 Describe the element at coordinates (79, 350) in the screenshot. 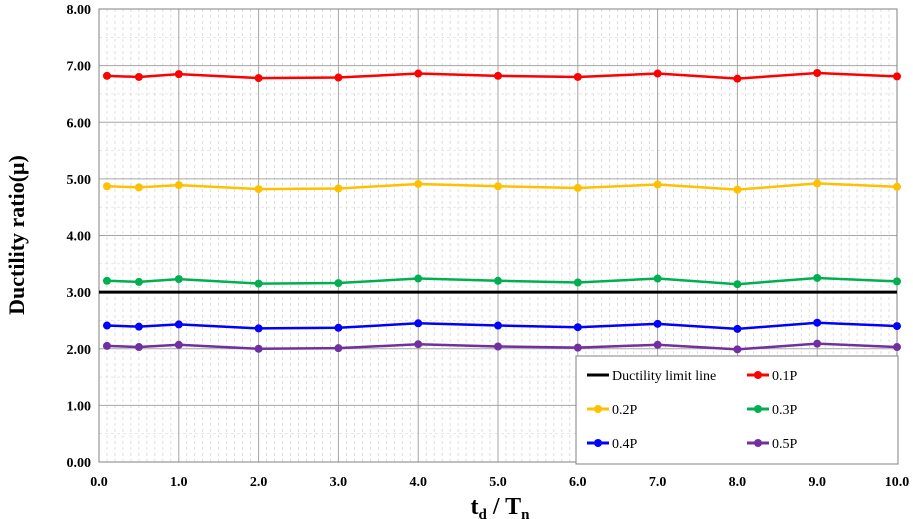

I see `y-tick-label: 2.00` at that location.